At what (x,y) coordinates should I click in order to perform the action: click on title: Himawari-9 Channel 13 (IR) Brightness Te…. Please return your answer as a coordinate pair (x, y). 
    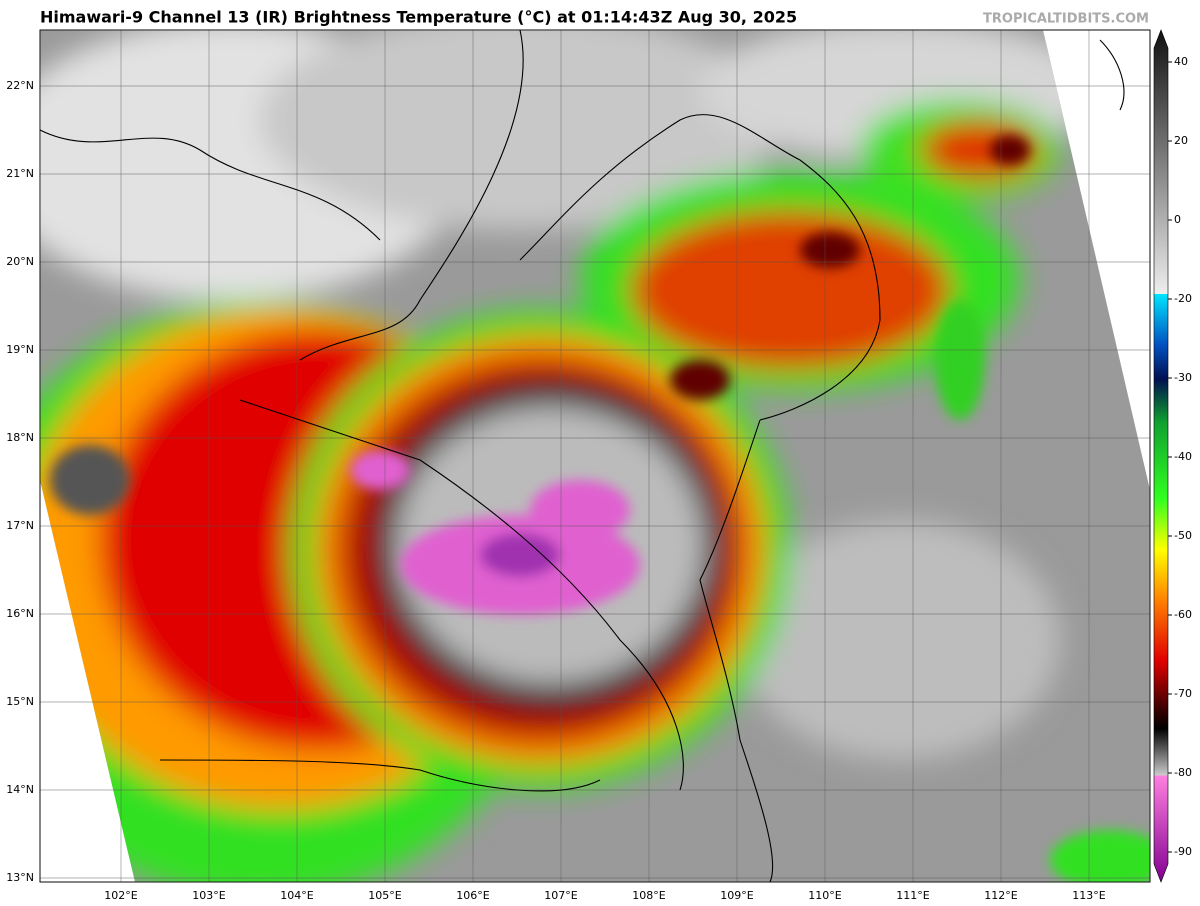
    Looking at the image, I should click on (418, 17).